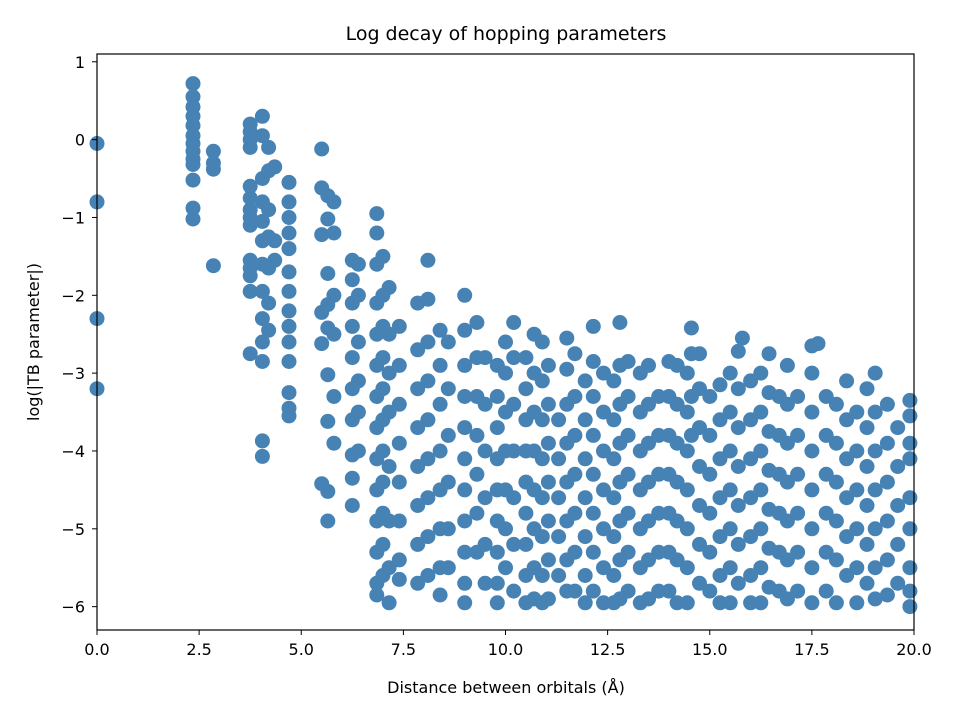  What do you see at coordinates (301, 649) in the screenshot?
I see `x-tick-label: 5.0` at bounding box center [301, 649].